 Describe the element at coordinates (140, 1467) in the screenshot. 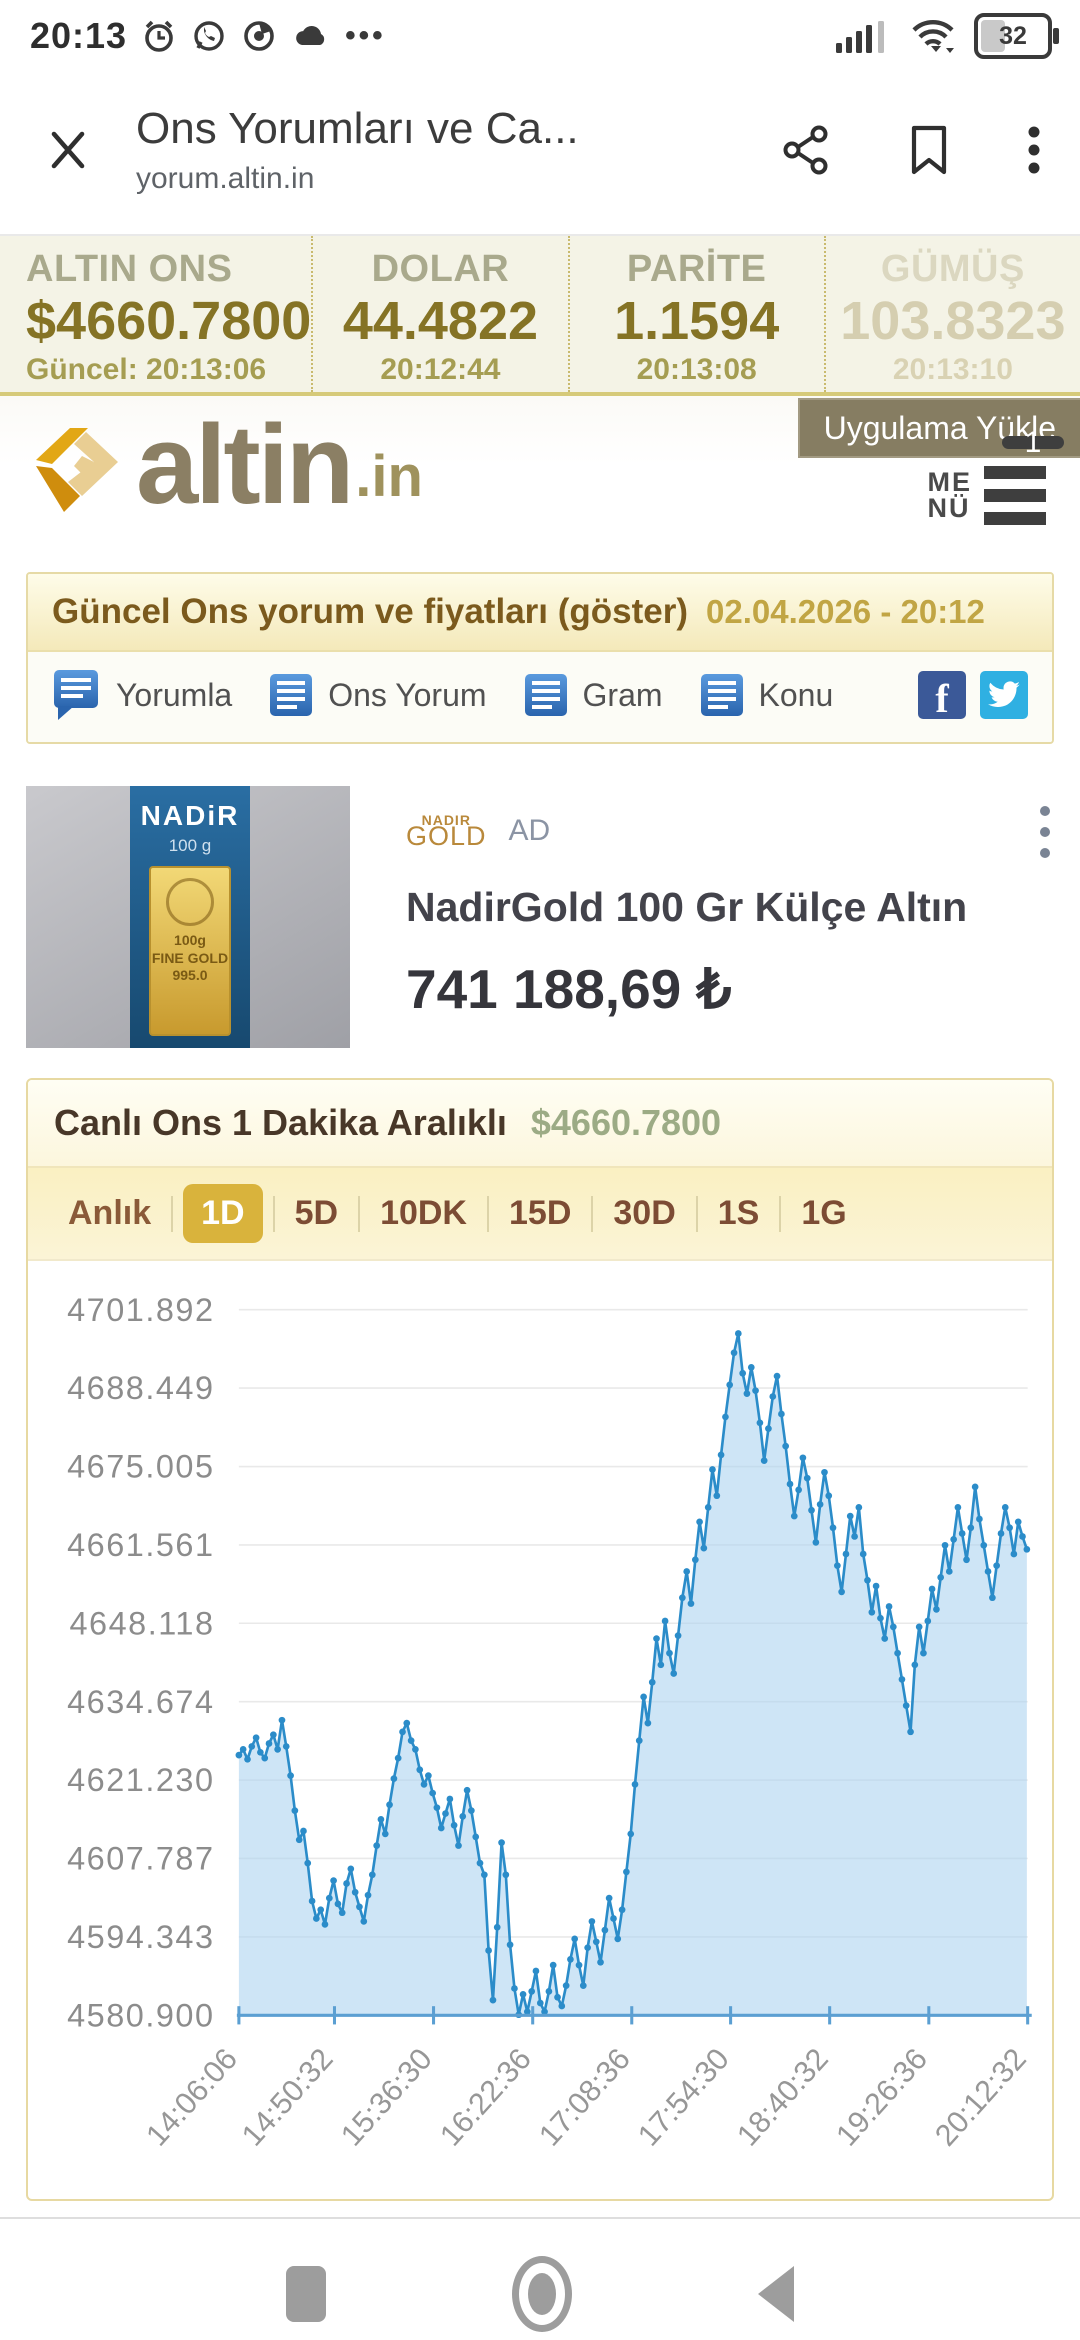

I see `svg-text: 4675.005` at that location.